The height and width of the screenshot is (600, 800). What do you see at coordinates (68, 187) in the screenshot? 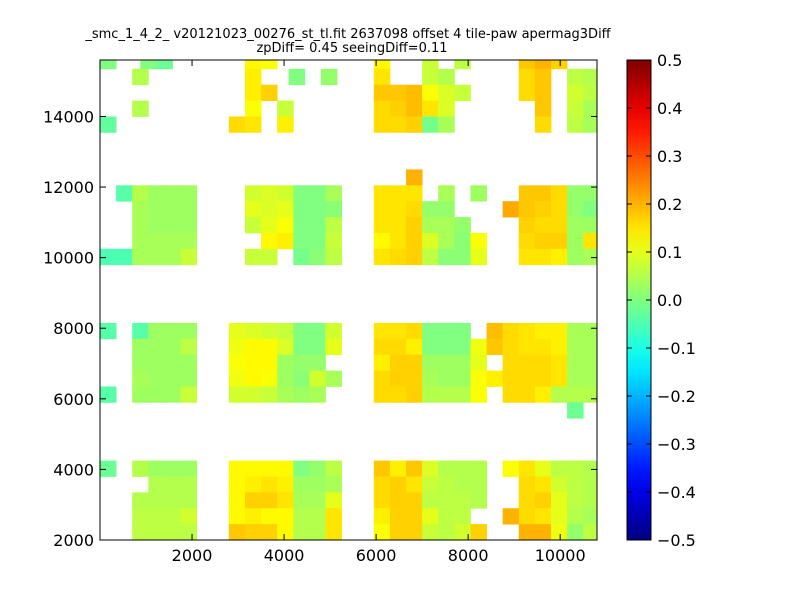
I see `y-tick-label: 12000` at bounding box center [68, 187].